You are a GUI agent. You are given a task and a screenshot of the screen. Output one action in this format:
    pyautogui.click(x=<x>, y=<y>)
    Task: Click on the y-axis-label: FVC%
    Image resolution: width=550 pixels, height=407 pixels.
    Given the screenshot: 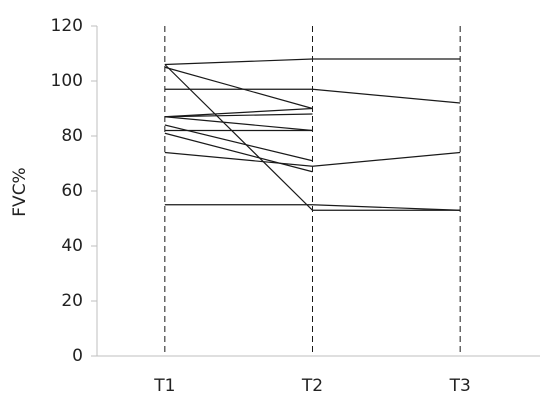 What is the action you would take?
    pyautogui.click(x=20, y=191)
    